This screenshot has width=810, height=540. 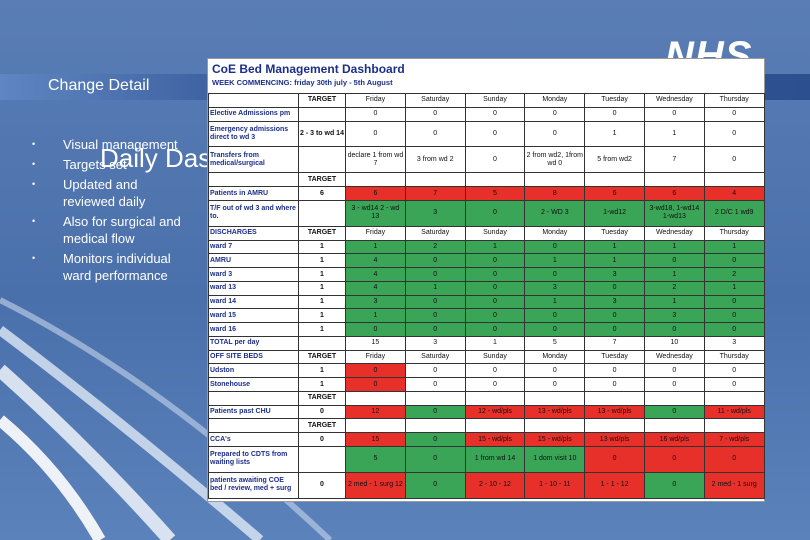 I want to click on table-row: Stonehouse 1 0 0 0 0 0 0 0, so click(x=486, y=384).